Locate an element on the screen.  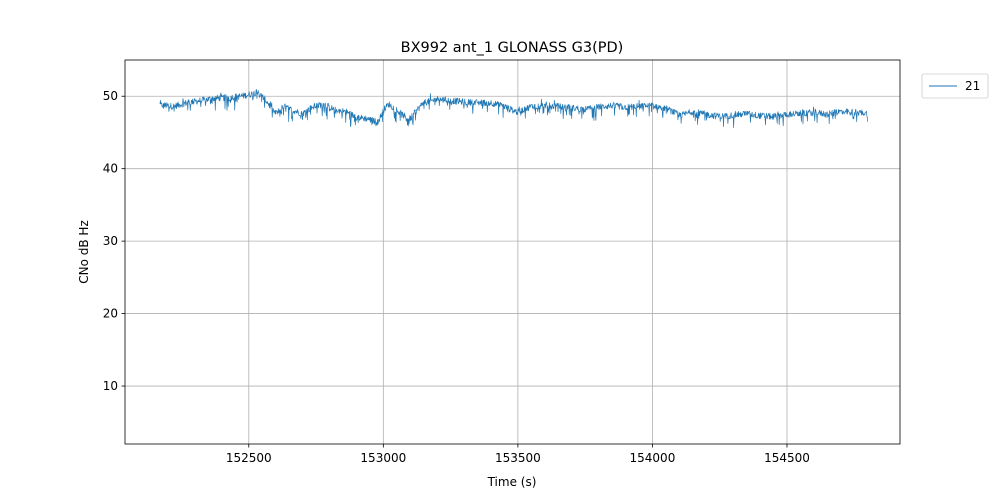
legend: 21 is located at coordinates (955, 86).